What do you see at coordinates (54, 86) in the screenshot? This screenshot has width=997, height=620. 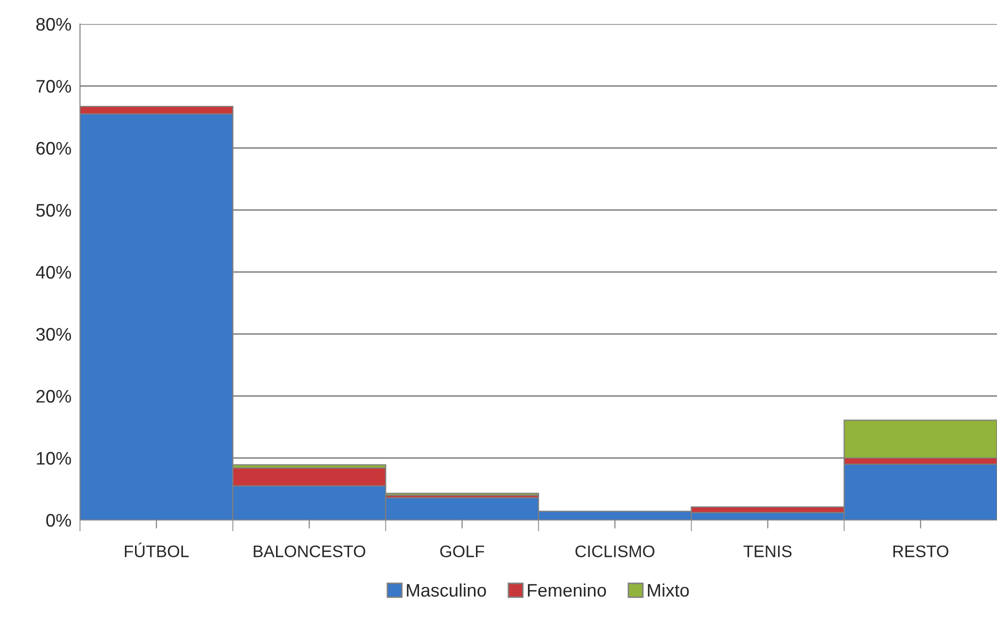 I see `y-tick-label: 70%` at bounding box center [54, 86].